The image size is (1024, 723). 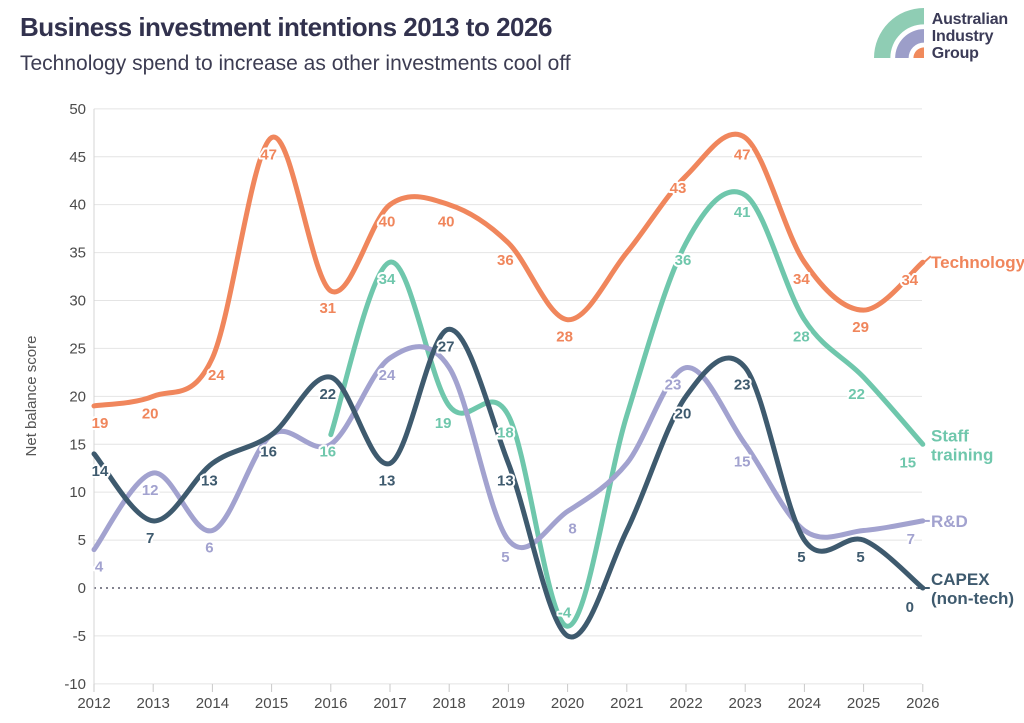 What do you see at coordinates (387, 480) in the screenshot?
I see `point-label-capex-non-tech-2017: 13` at bounding box center [387, 480].